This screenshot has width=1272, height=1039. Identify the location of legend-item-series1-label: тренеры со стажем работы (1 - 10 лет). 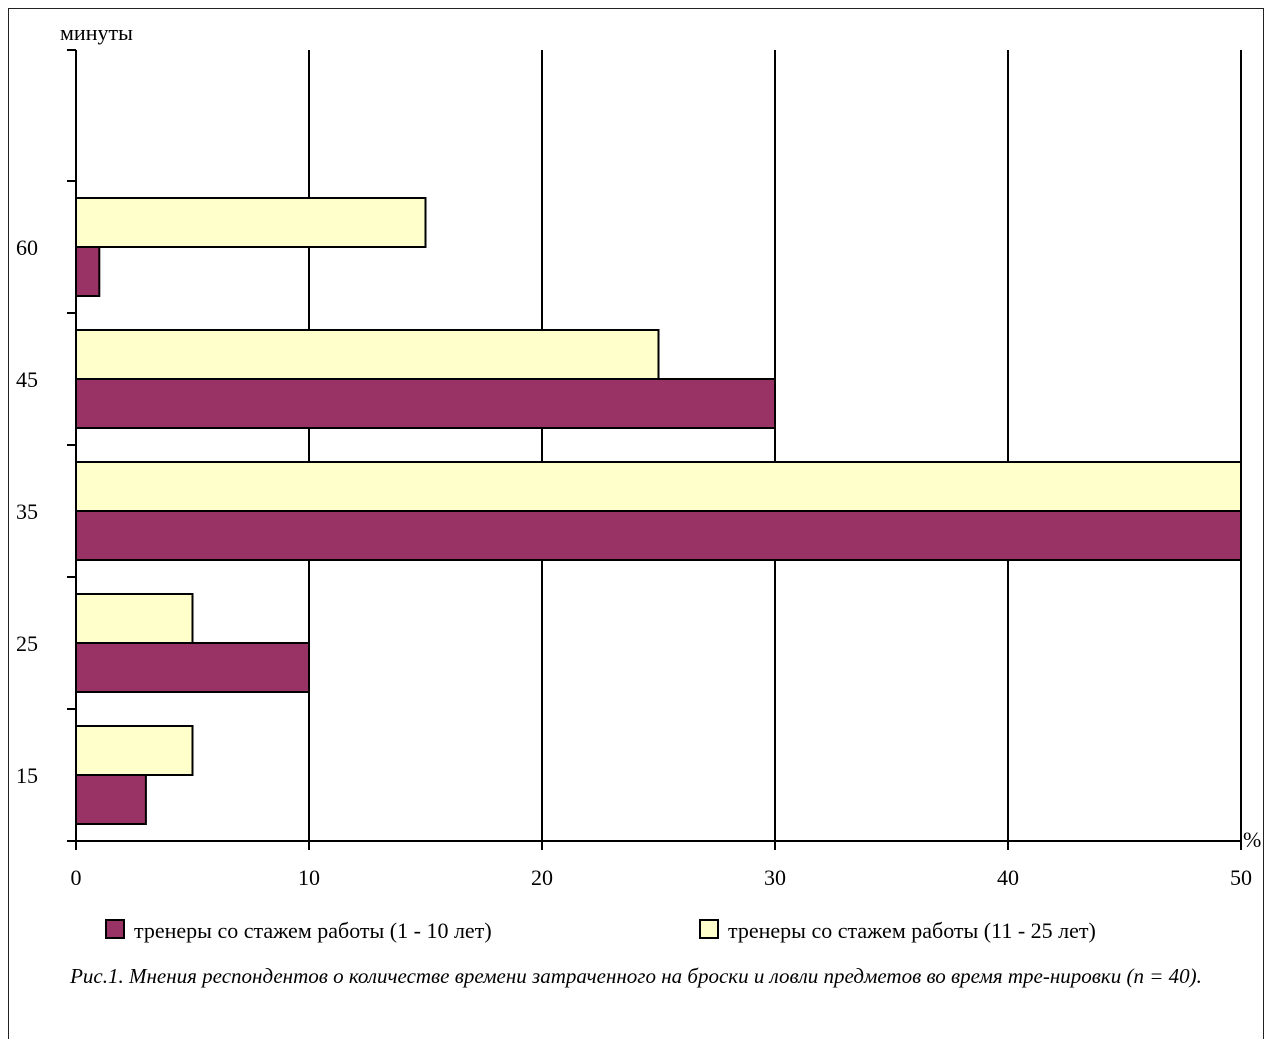
(313, 930).